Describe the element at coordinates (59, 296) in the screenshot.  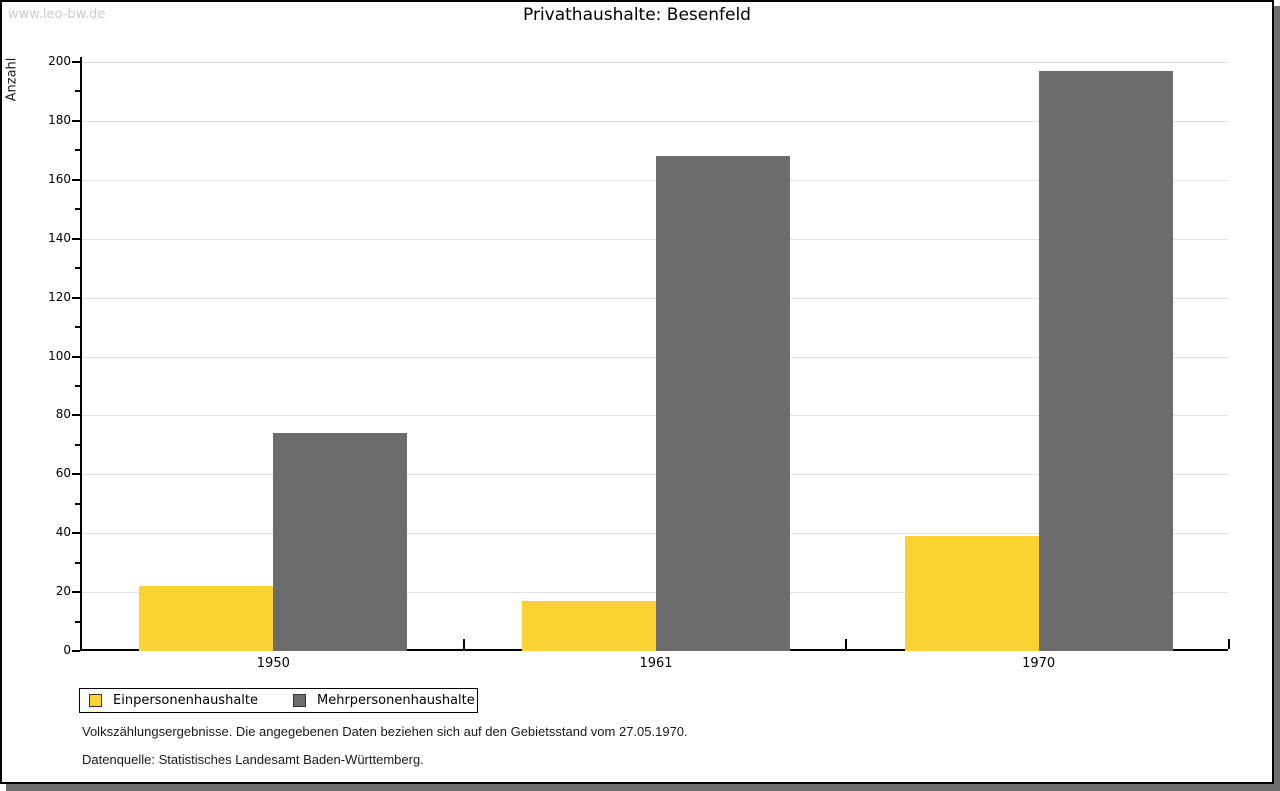
I see `y-tick-label-120: 120` at that location.